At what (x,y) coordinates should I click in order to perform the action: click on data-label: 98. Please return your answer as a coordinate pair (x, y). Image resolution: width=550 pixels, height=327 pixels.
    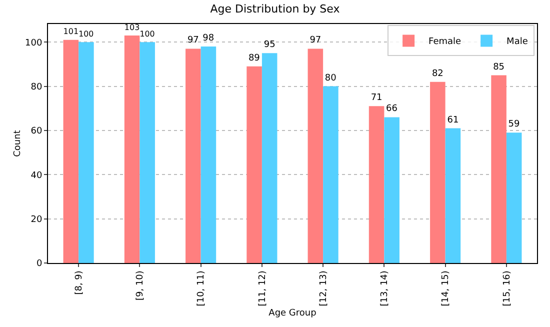
    Looking at the image, I should click on (208, 39).